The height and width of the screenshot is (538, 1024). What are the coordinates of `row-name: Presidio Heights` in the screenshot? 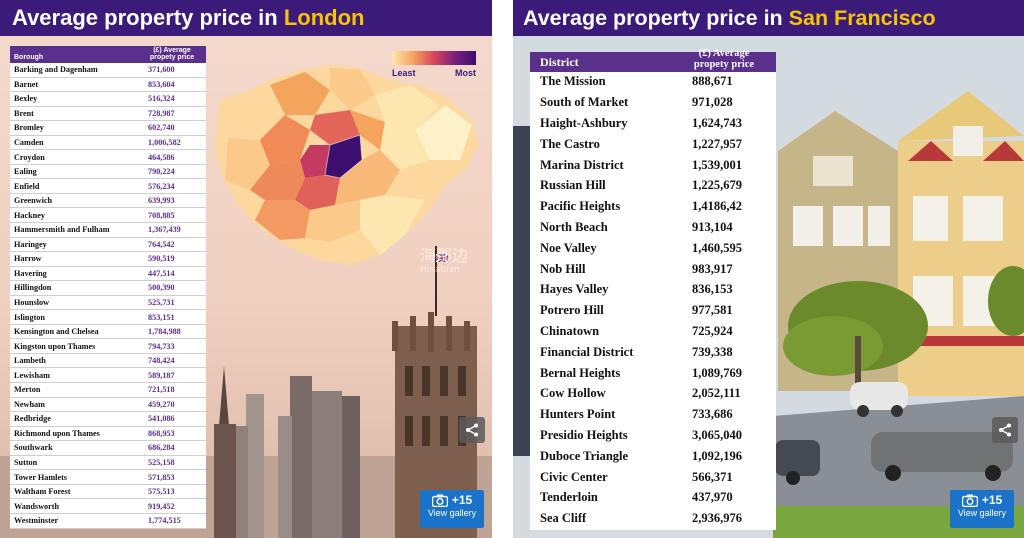 It's located at (584, 434).